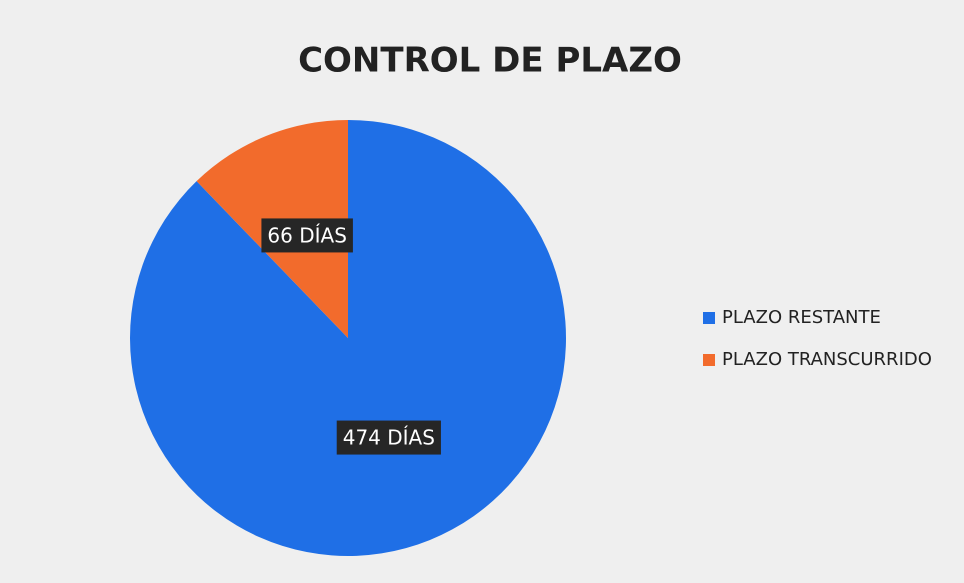  I want to click on data-label: 474 DÍAS, so click(389, 438).